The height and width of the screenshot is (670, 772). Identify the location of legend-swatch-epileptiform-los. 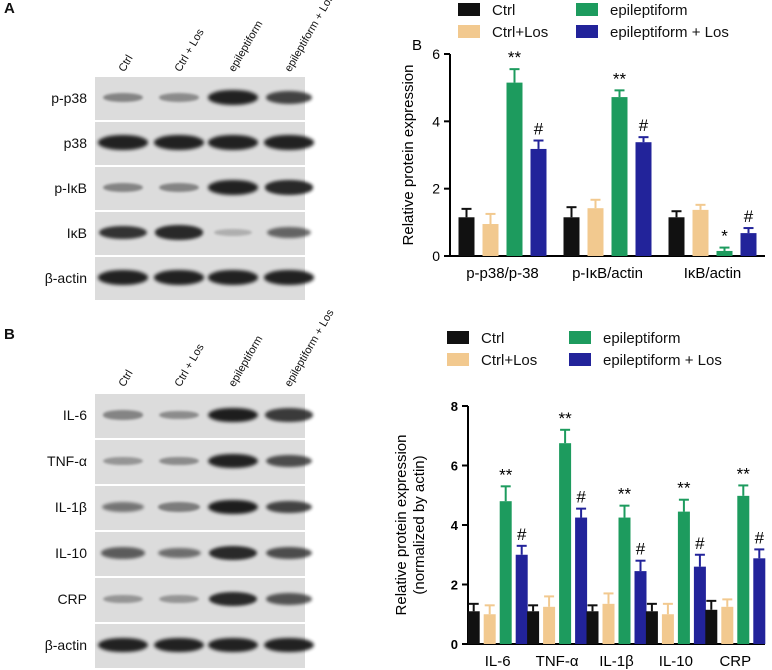
(587, 31).